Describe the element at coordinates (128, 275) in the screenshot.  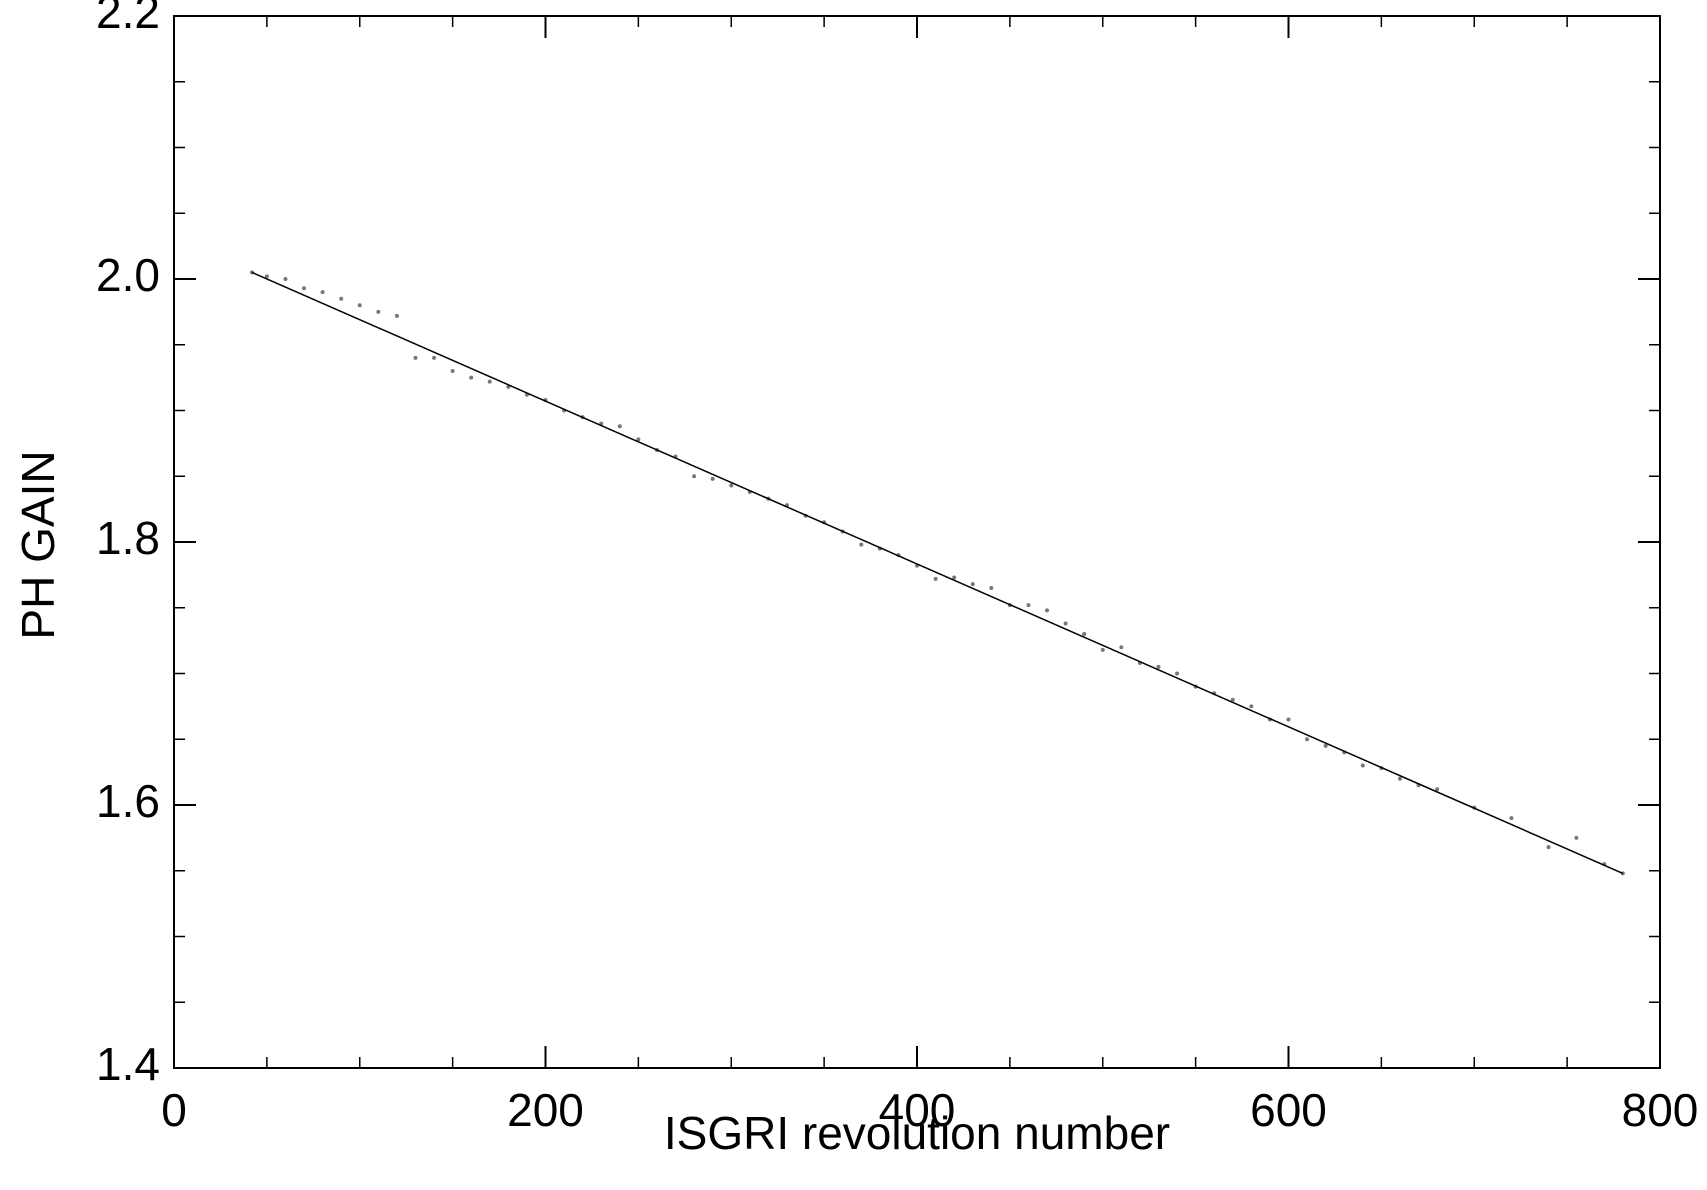
I see `y-tick-label: 2.0` at that location.